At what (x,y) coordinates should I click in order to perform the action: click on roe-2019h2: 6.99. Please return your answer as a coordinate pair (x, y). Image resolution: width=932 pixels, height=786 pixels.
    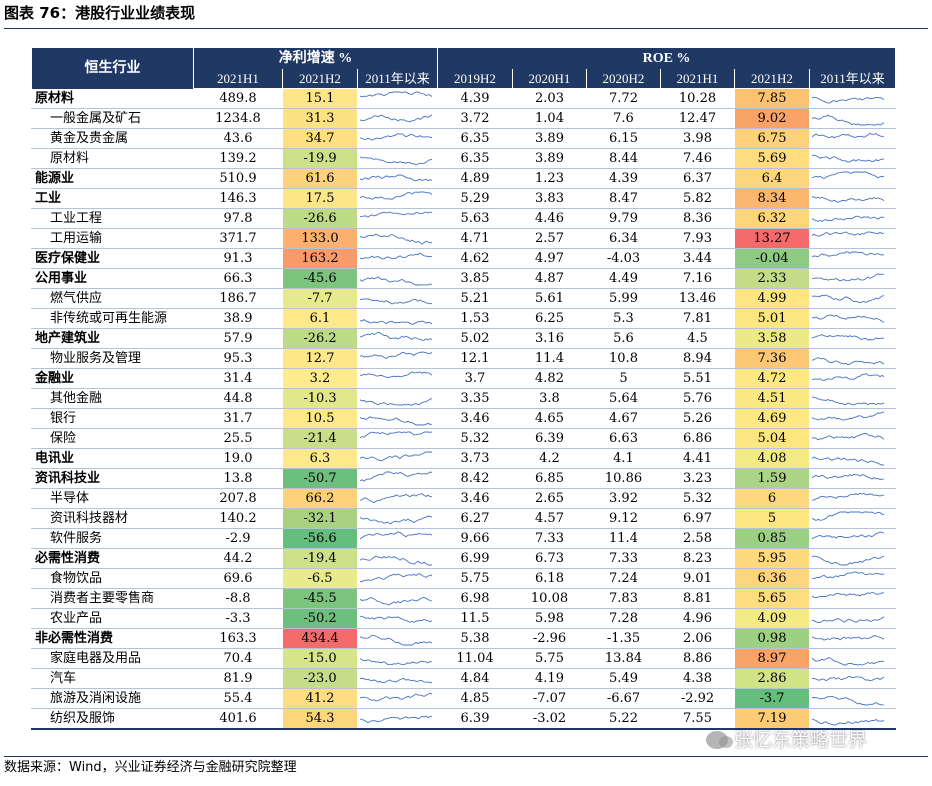
    Looking at the image, I should click on (475, 558).